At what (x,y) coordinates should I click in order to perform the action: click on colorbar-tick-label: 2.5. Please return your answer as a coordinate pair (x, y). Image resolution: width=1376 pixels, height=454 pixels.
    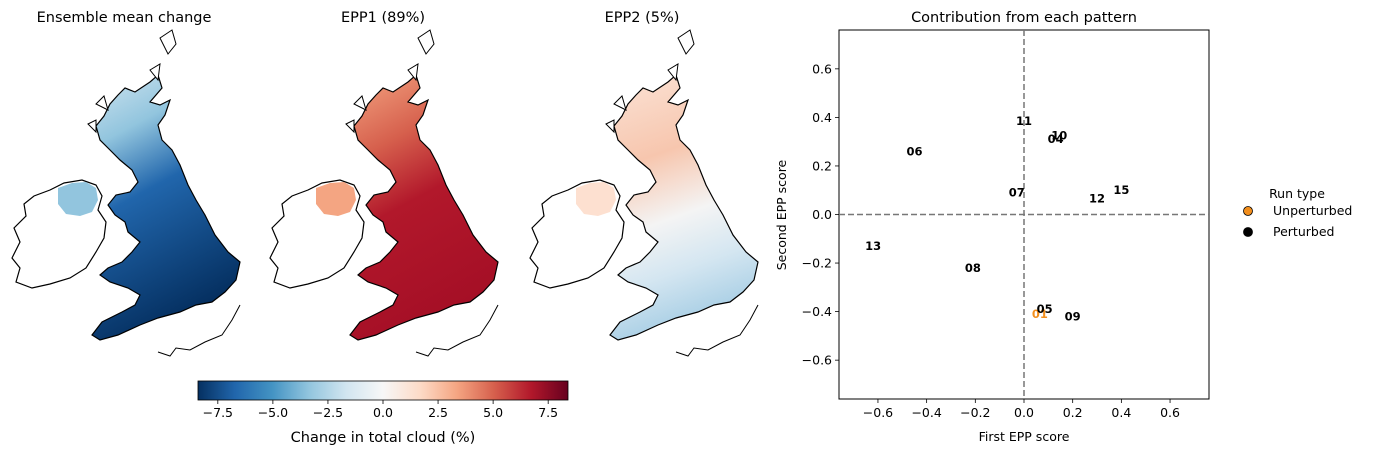
    Looking at the image, I should click on (438, 412).